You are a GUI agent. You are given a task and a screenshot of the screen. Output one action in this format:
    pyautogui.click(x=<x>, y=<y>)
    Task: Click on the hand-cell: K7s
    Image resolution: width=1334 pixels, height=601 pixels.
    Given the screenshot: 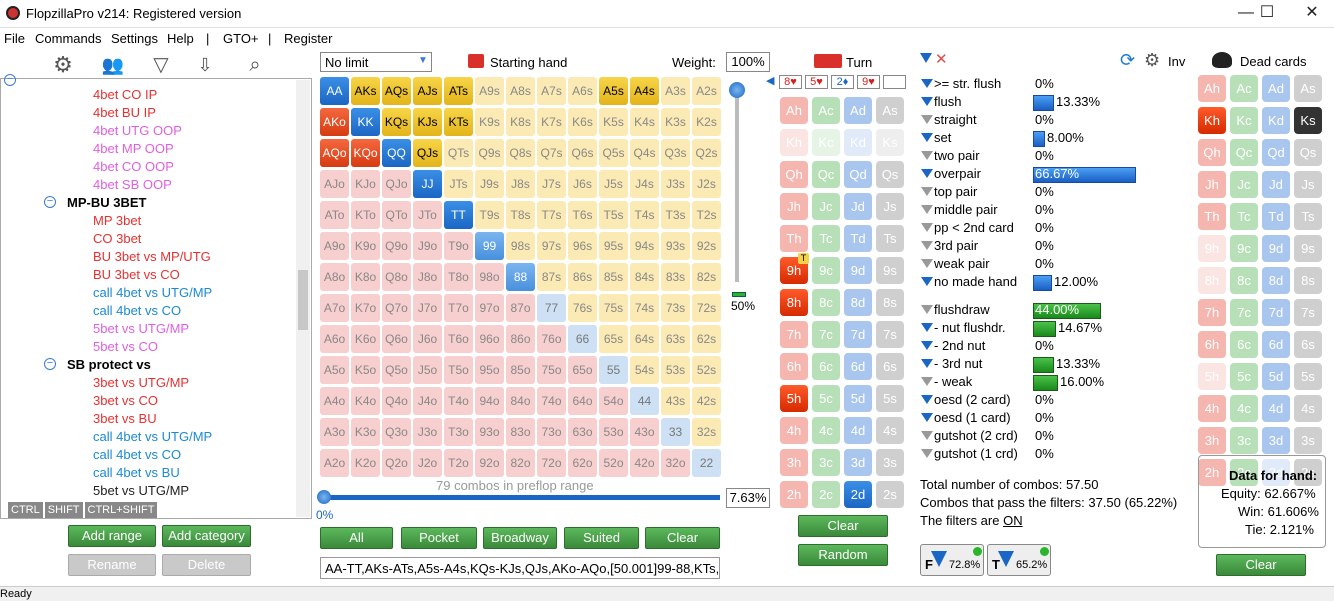 What is the action you would take?
    pyautogui.click(x=551, y=122)
    